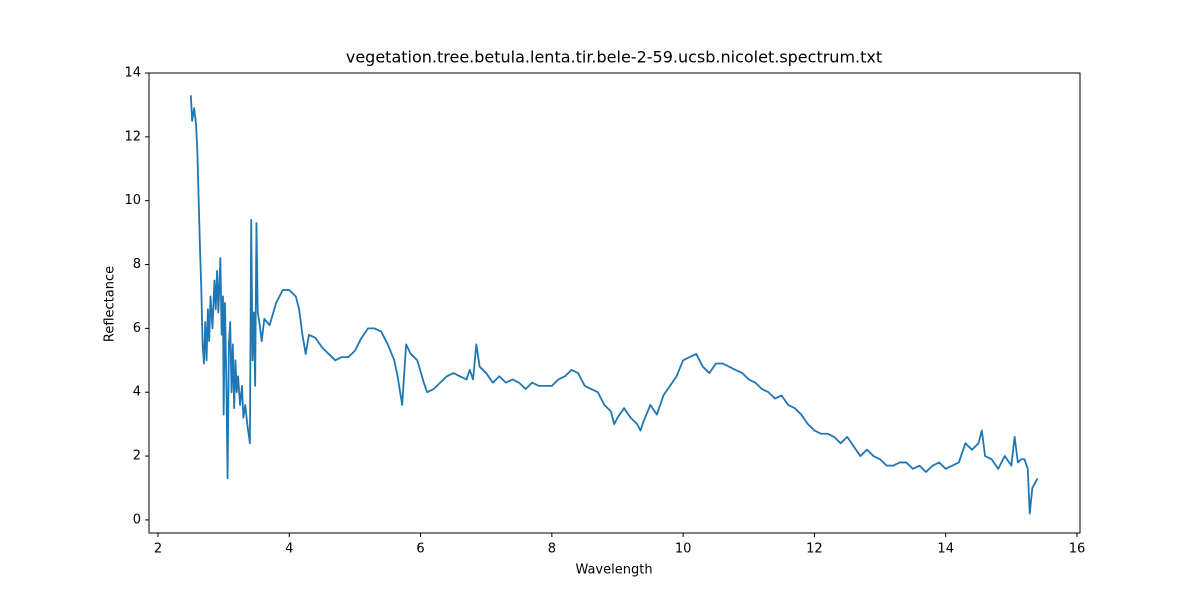 This screenshot has width=1200, height=600. What do you see at coordinates (613, 570) in the screenshot?
I see `x-axis-label: Wavelength` at bounding box center [613, 570].